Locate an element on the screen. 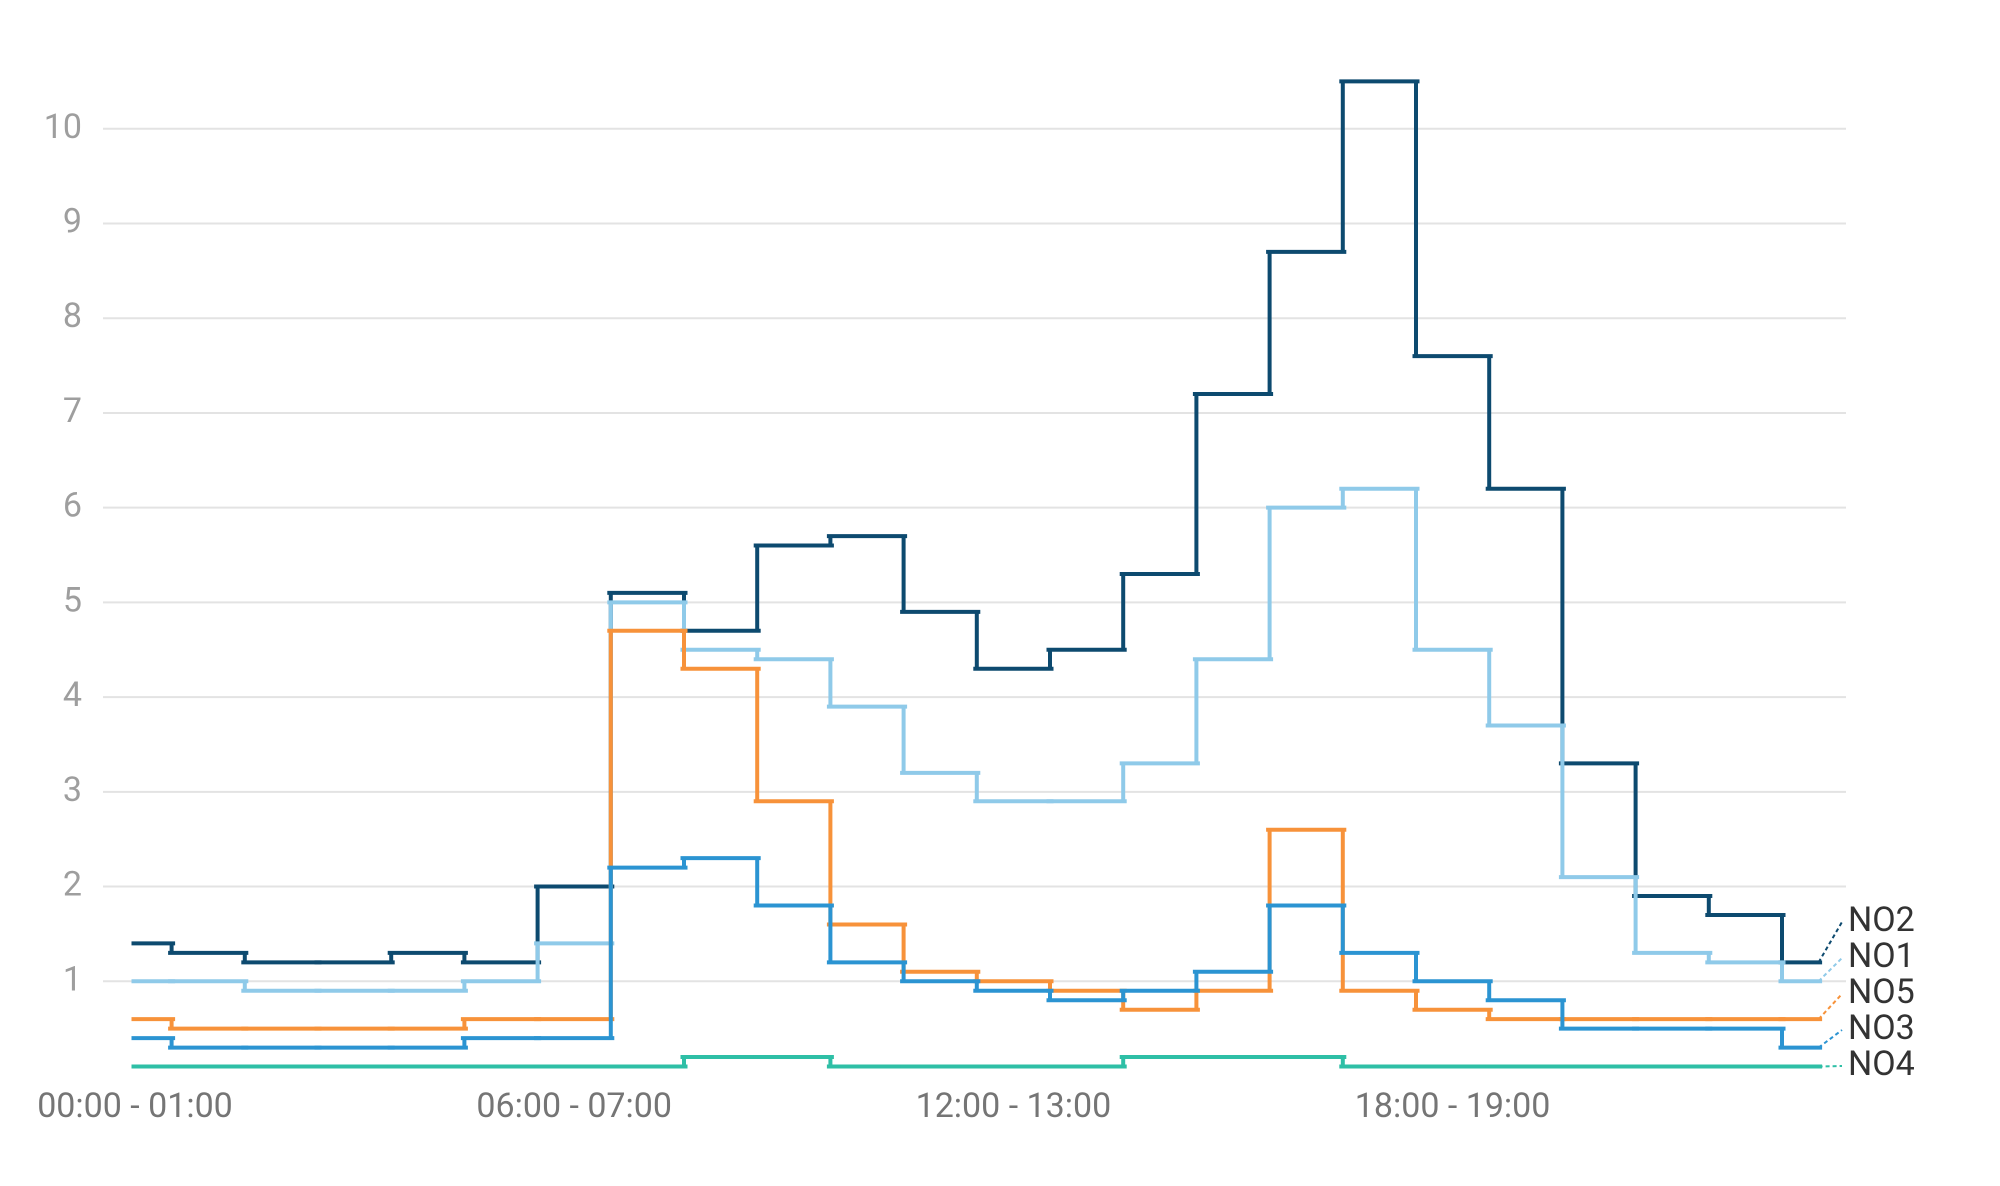  y-tick-label: 8 is located at coordinates (72, 316).